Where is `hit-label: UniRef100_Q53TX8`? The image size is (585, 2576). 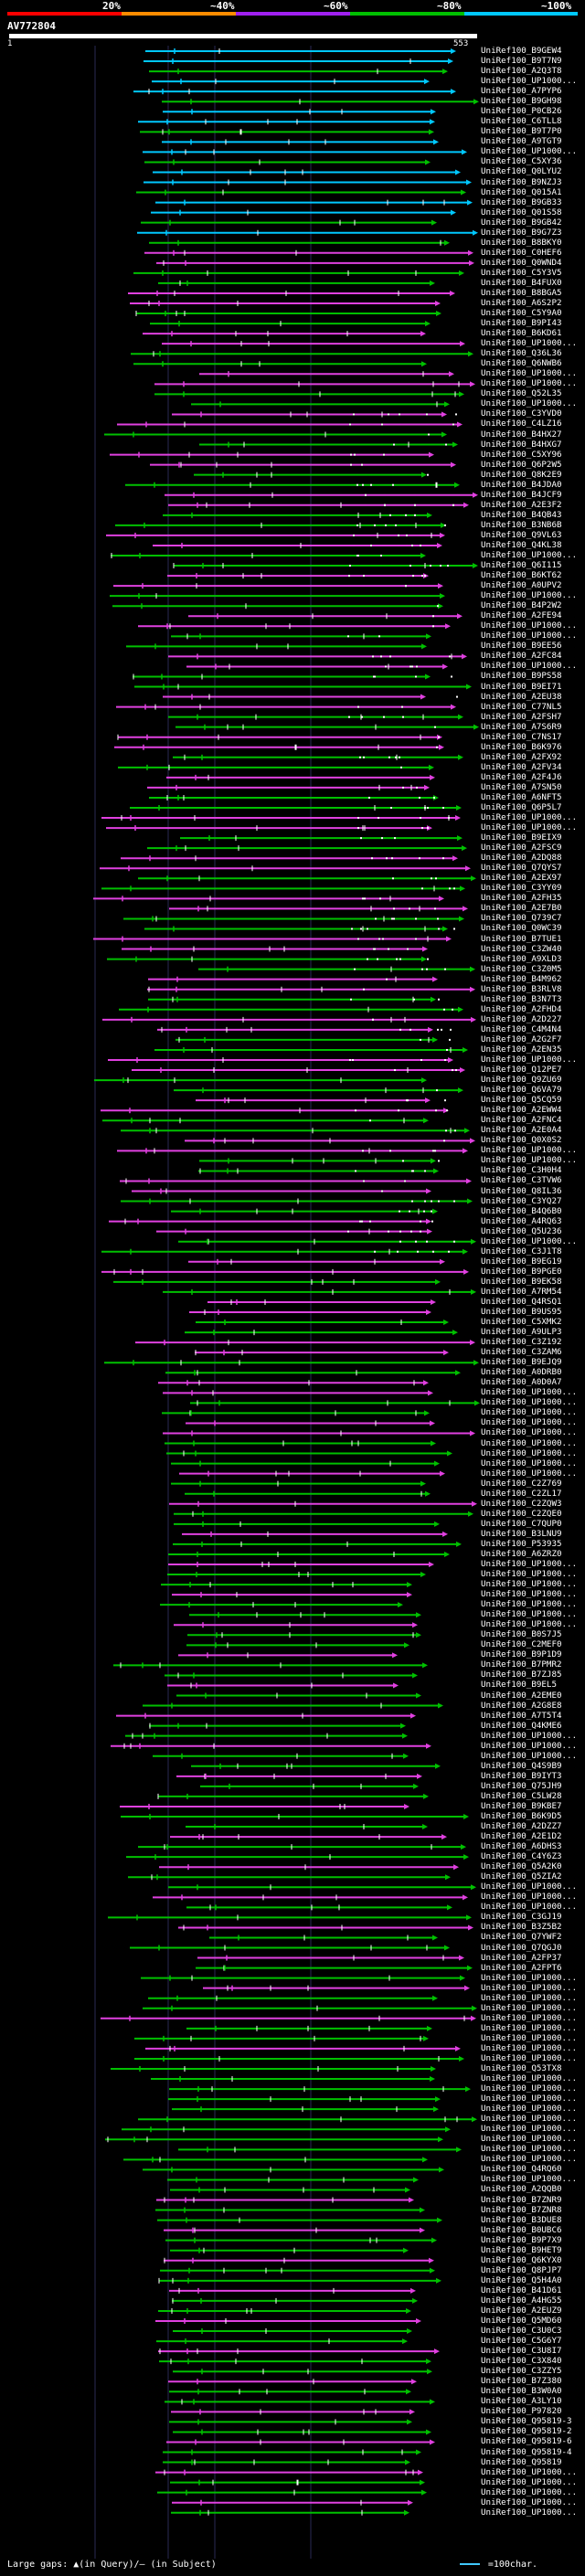
hit-label: UniRef100_Q53TX8 is located at coordinates (521, 2068).